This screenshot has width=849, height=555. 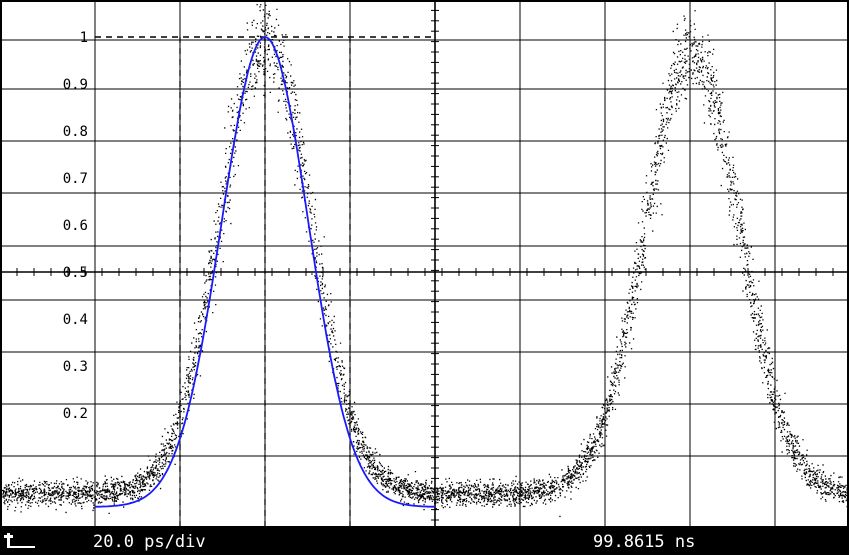 What do you see at coordinates (149, 542) in the screenshot?
I see `timebase-readout: 20.0 ps/div` at bounding box center [149, 542].